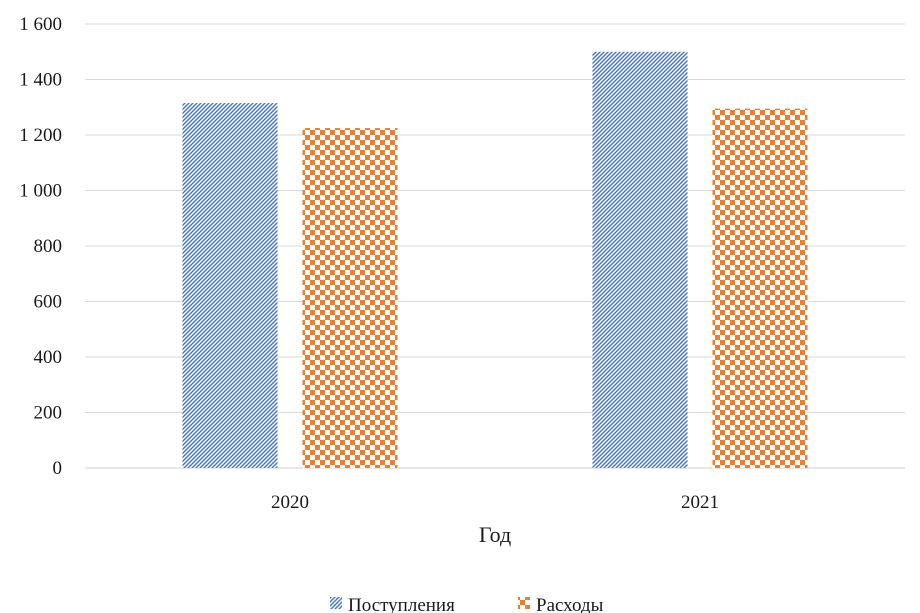 This screenshot has height=613, width=920. What do you see at coordinates (48, 302) in the screenshot?
I see `y-tick-label: 600` at bounding box center [48, 302].